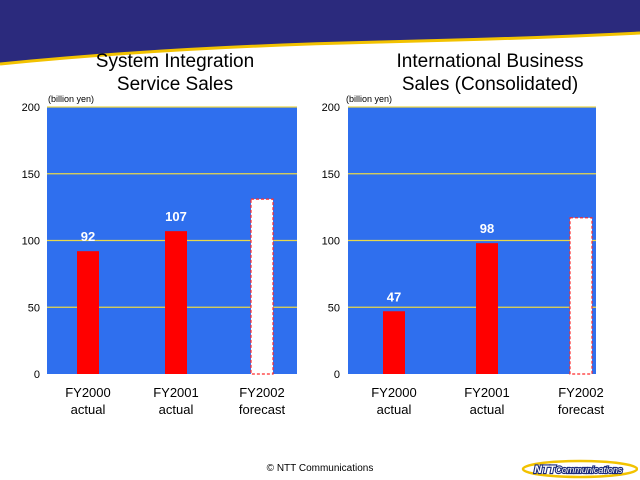  Describe the element at coordinates (176, 392) in the screenshot. I see `chart-1-category-label: FY2001` at that location.